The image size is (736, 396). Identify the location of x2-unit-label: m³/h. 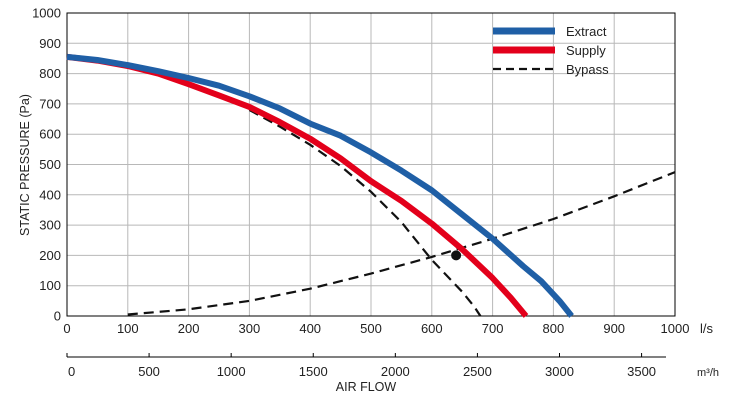
(708, 373).